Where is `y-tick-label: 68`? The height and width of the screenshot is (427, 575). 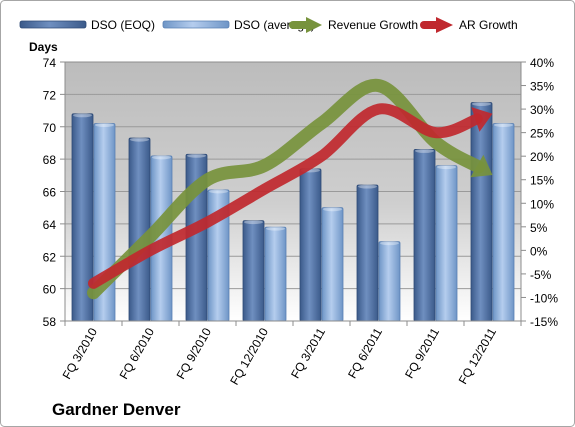
y-tick-label: 68 is located at coordinates (50, 160).